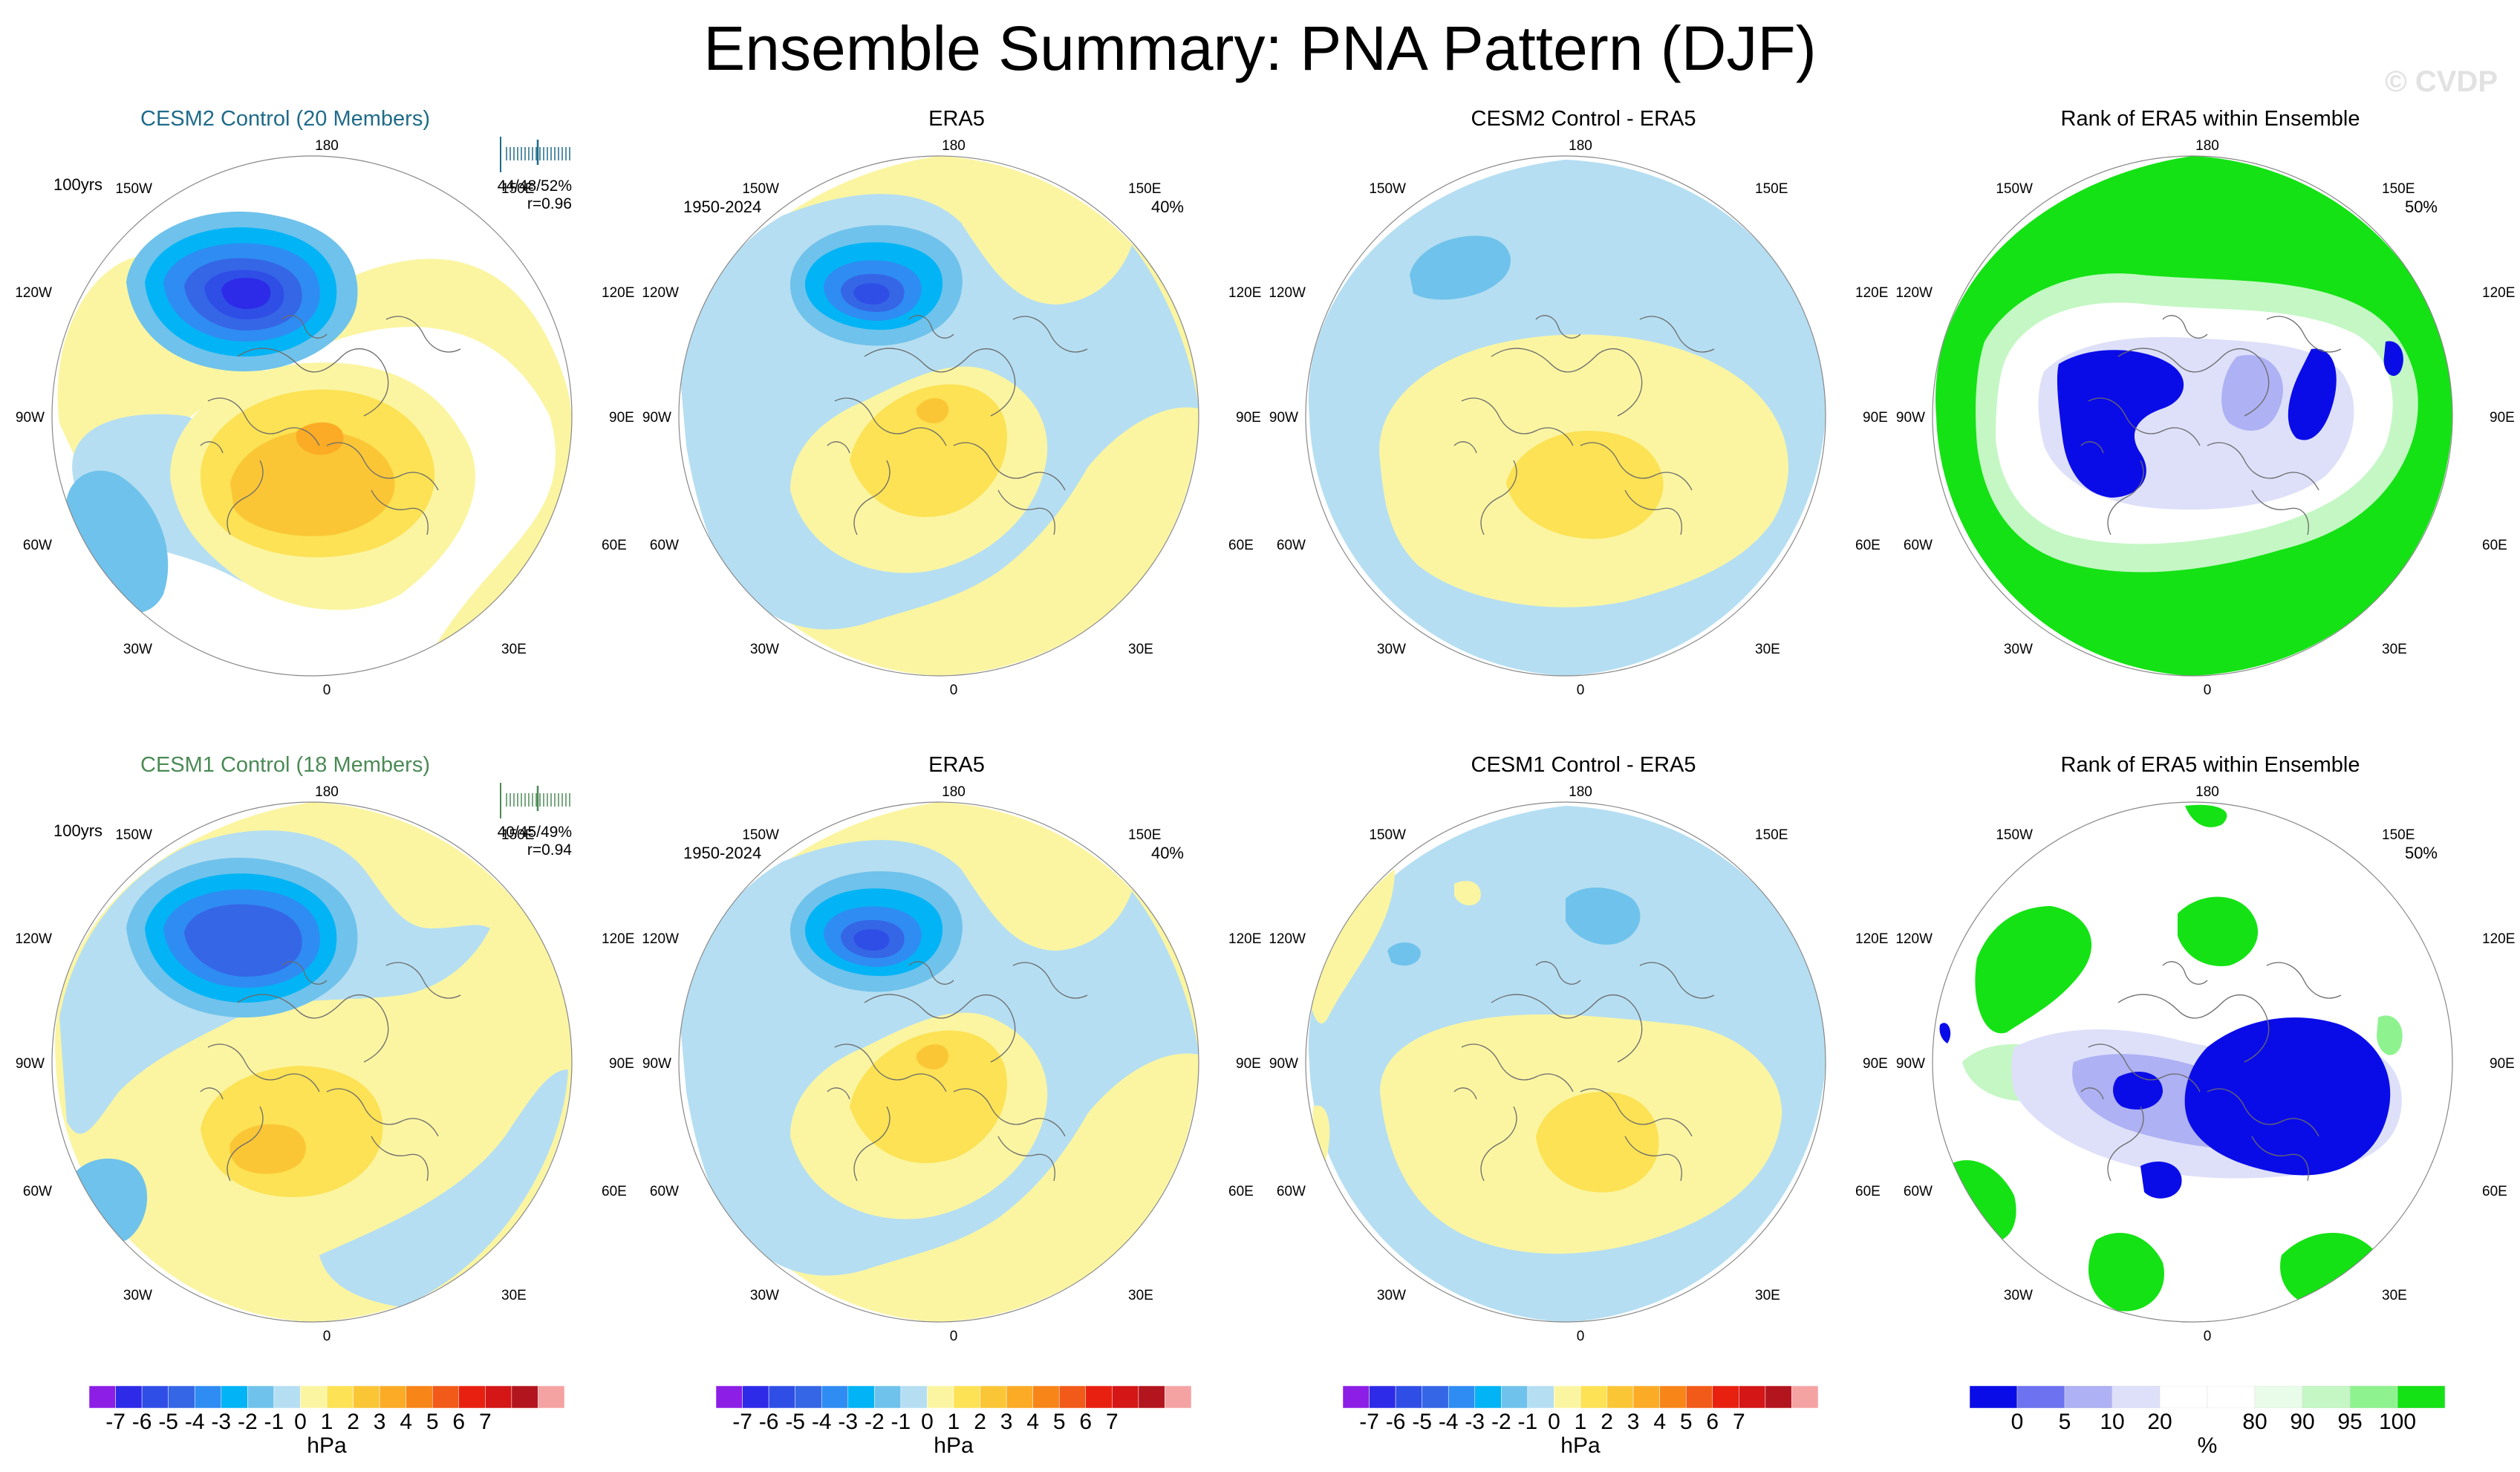 Image resolution: width=2520 pixels, height=1472 pixels. I want to click on variance-stats: 44/48/52%, so click(535, 186).